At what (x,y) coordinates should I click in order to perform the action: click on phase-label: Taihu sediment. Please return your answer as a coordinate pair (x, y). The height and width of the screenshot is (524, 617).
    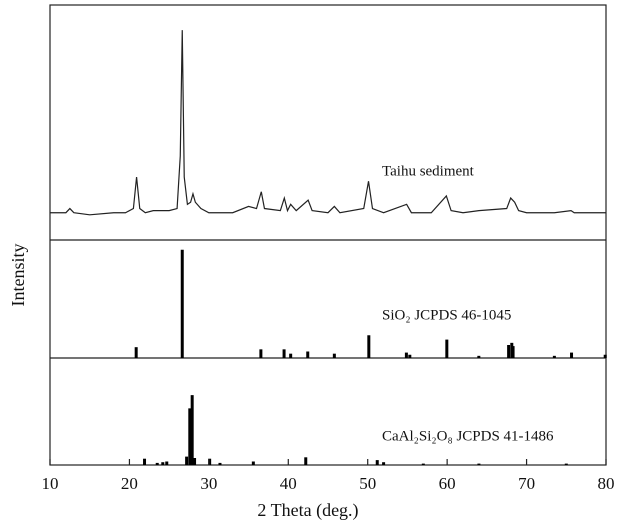
    Looking at the image, I should click on (428, 171).